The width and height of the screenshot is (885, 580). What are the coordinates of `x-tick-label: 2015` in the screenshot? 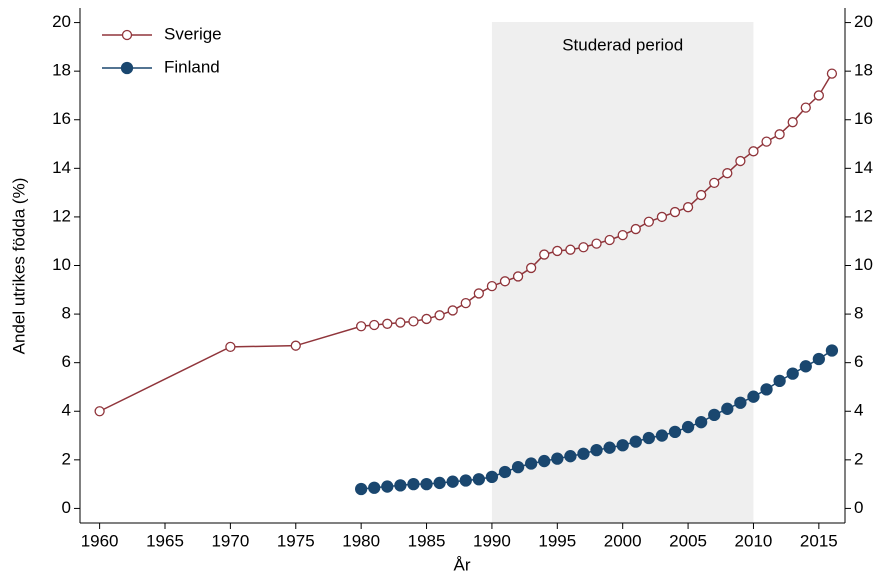 It's located at (819, 540).